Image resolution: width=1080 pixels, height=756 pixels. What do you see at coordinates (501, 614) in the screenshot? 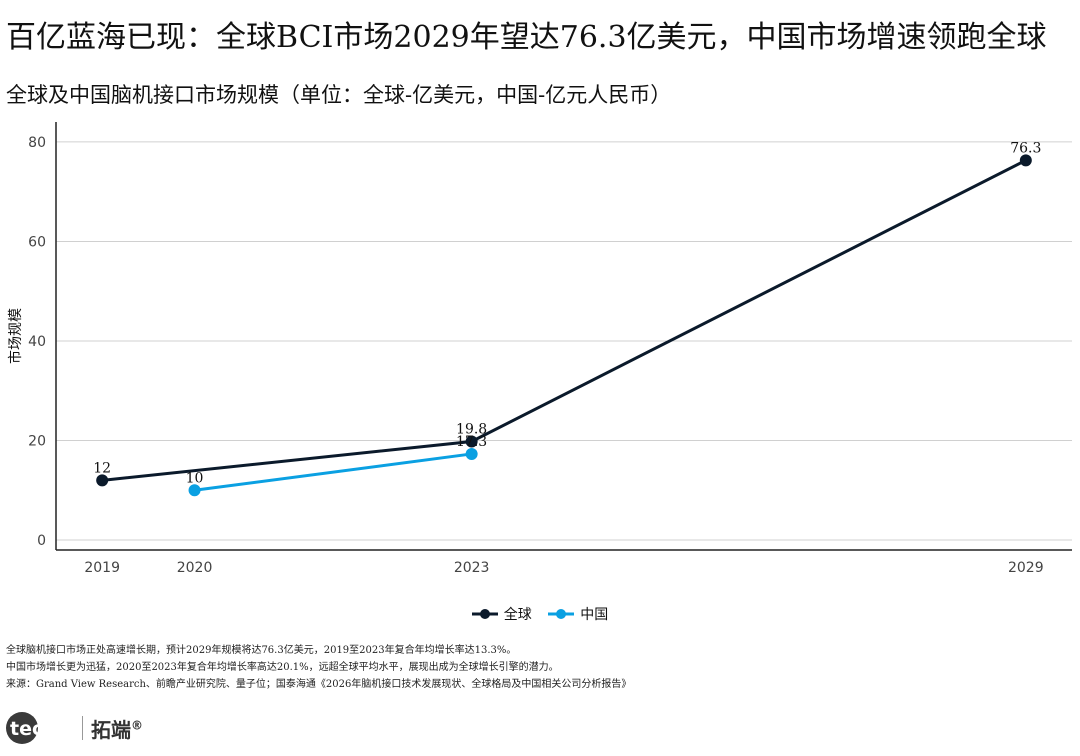
I see `legend-item-global: 全球` at bounding box center [501, 614].